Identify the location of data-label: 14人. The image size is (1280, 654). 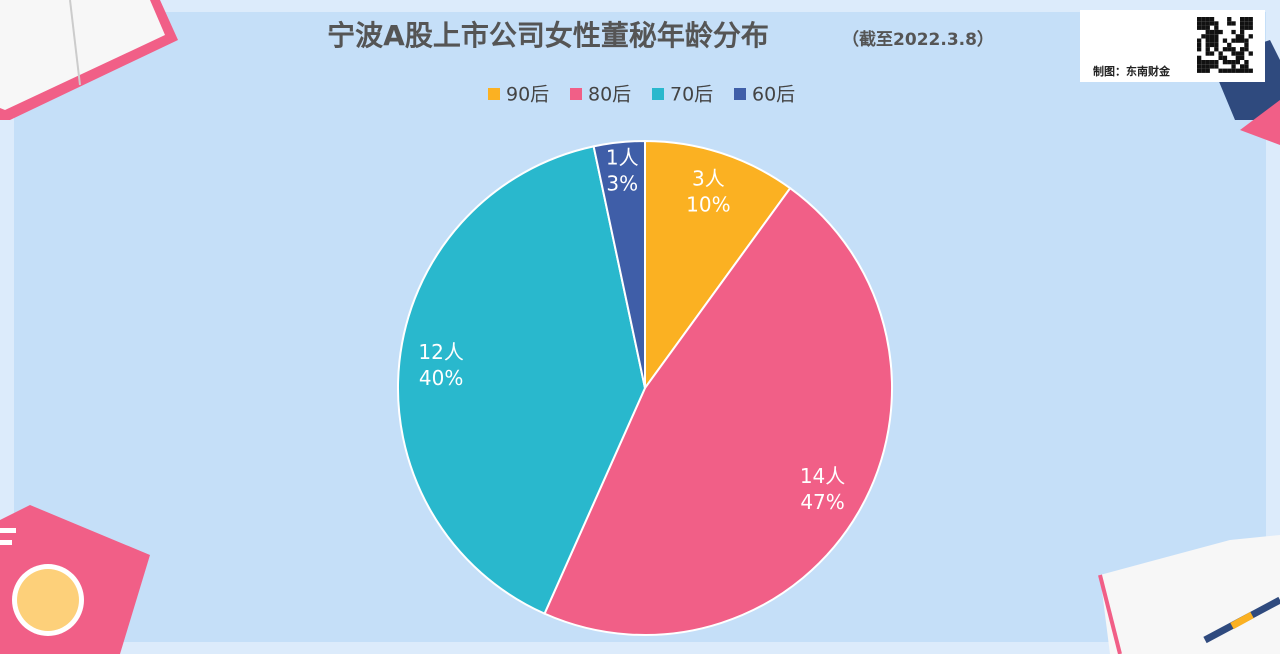
(822, 476).